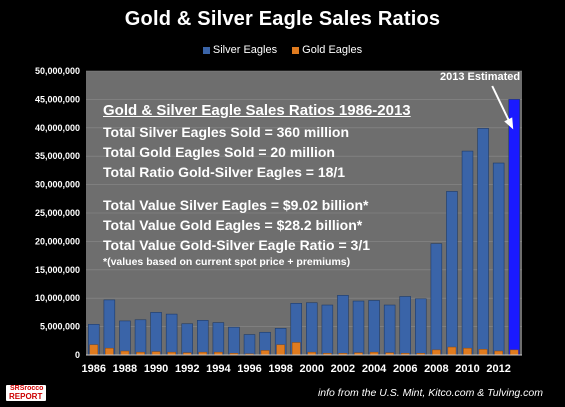  I want to click on logo-line1: SRSrocco, so click(27, 388).